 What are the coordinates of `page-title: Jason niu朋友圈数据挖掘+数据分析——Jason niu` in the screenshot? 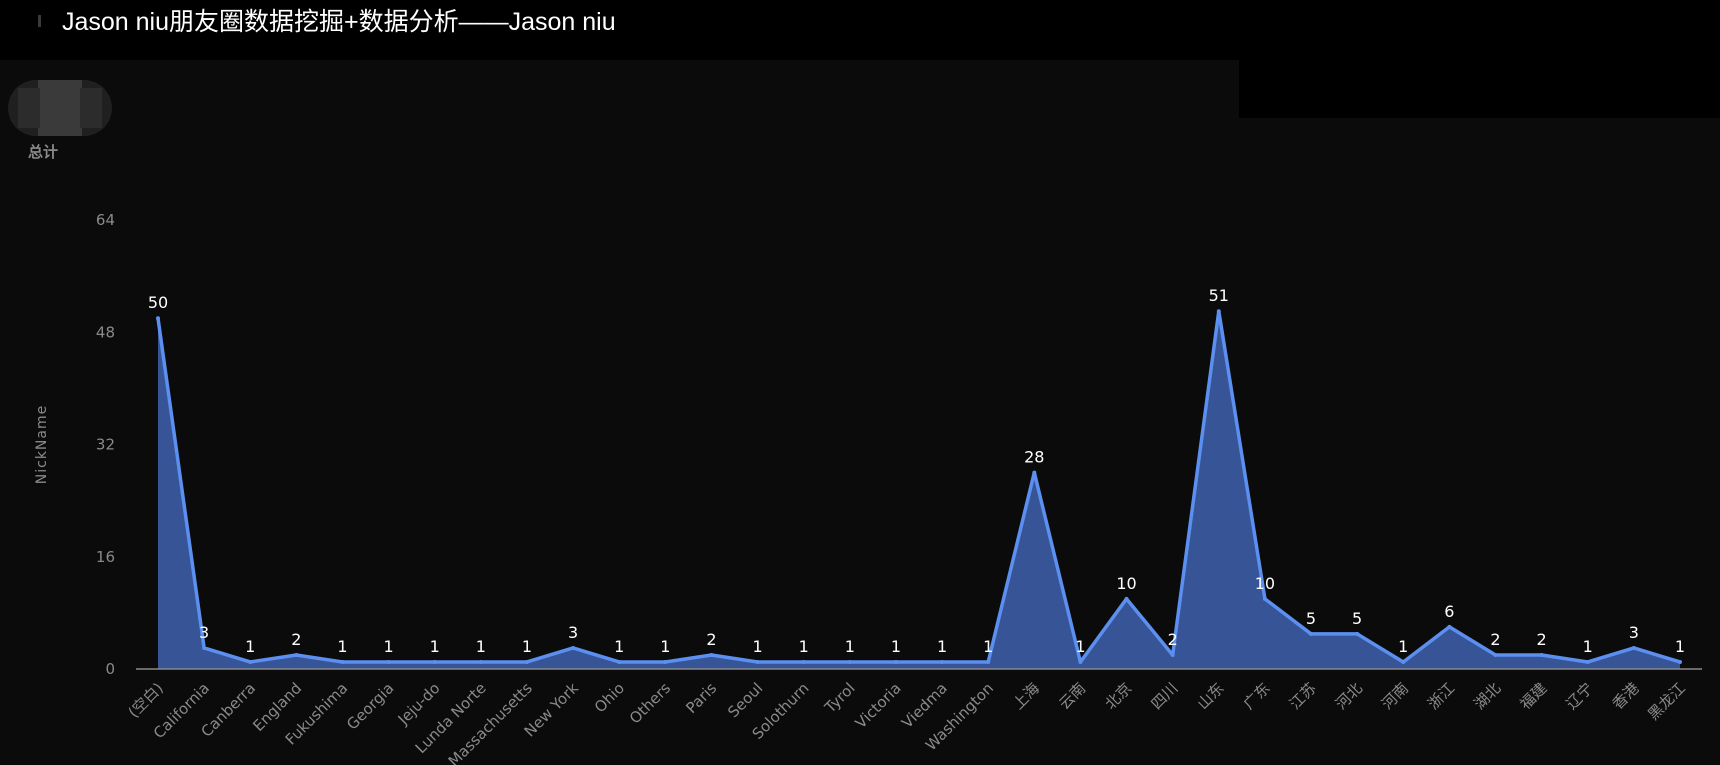 It's located at (339, 22).